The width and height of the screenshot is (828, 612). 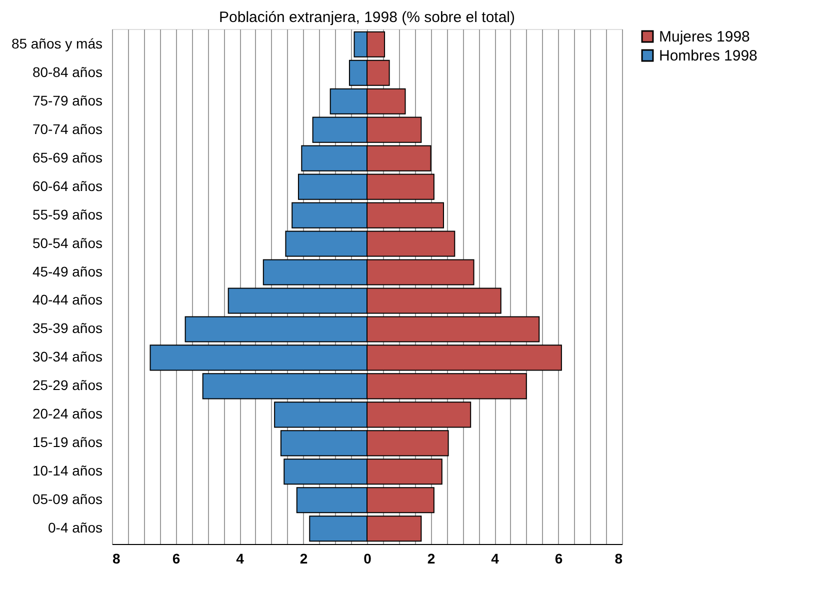 What do you see at coordinates (67, 385) in the screenshot?
I see `y-tick-label: 25-29 años` at bounding box center [67, 385].